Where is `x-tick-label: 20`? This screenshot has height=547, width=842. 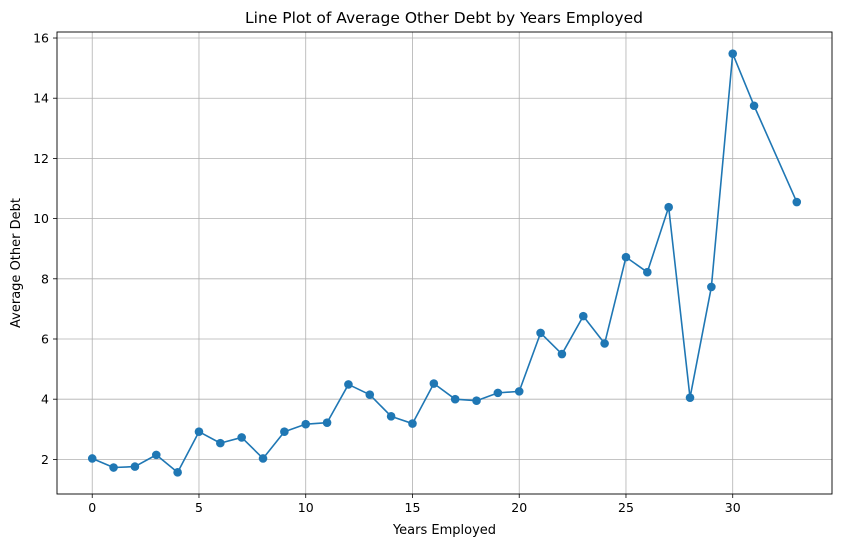 x-tick-label: 20 is located at coordinates (519, 507).